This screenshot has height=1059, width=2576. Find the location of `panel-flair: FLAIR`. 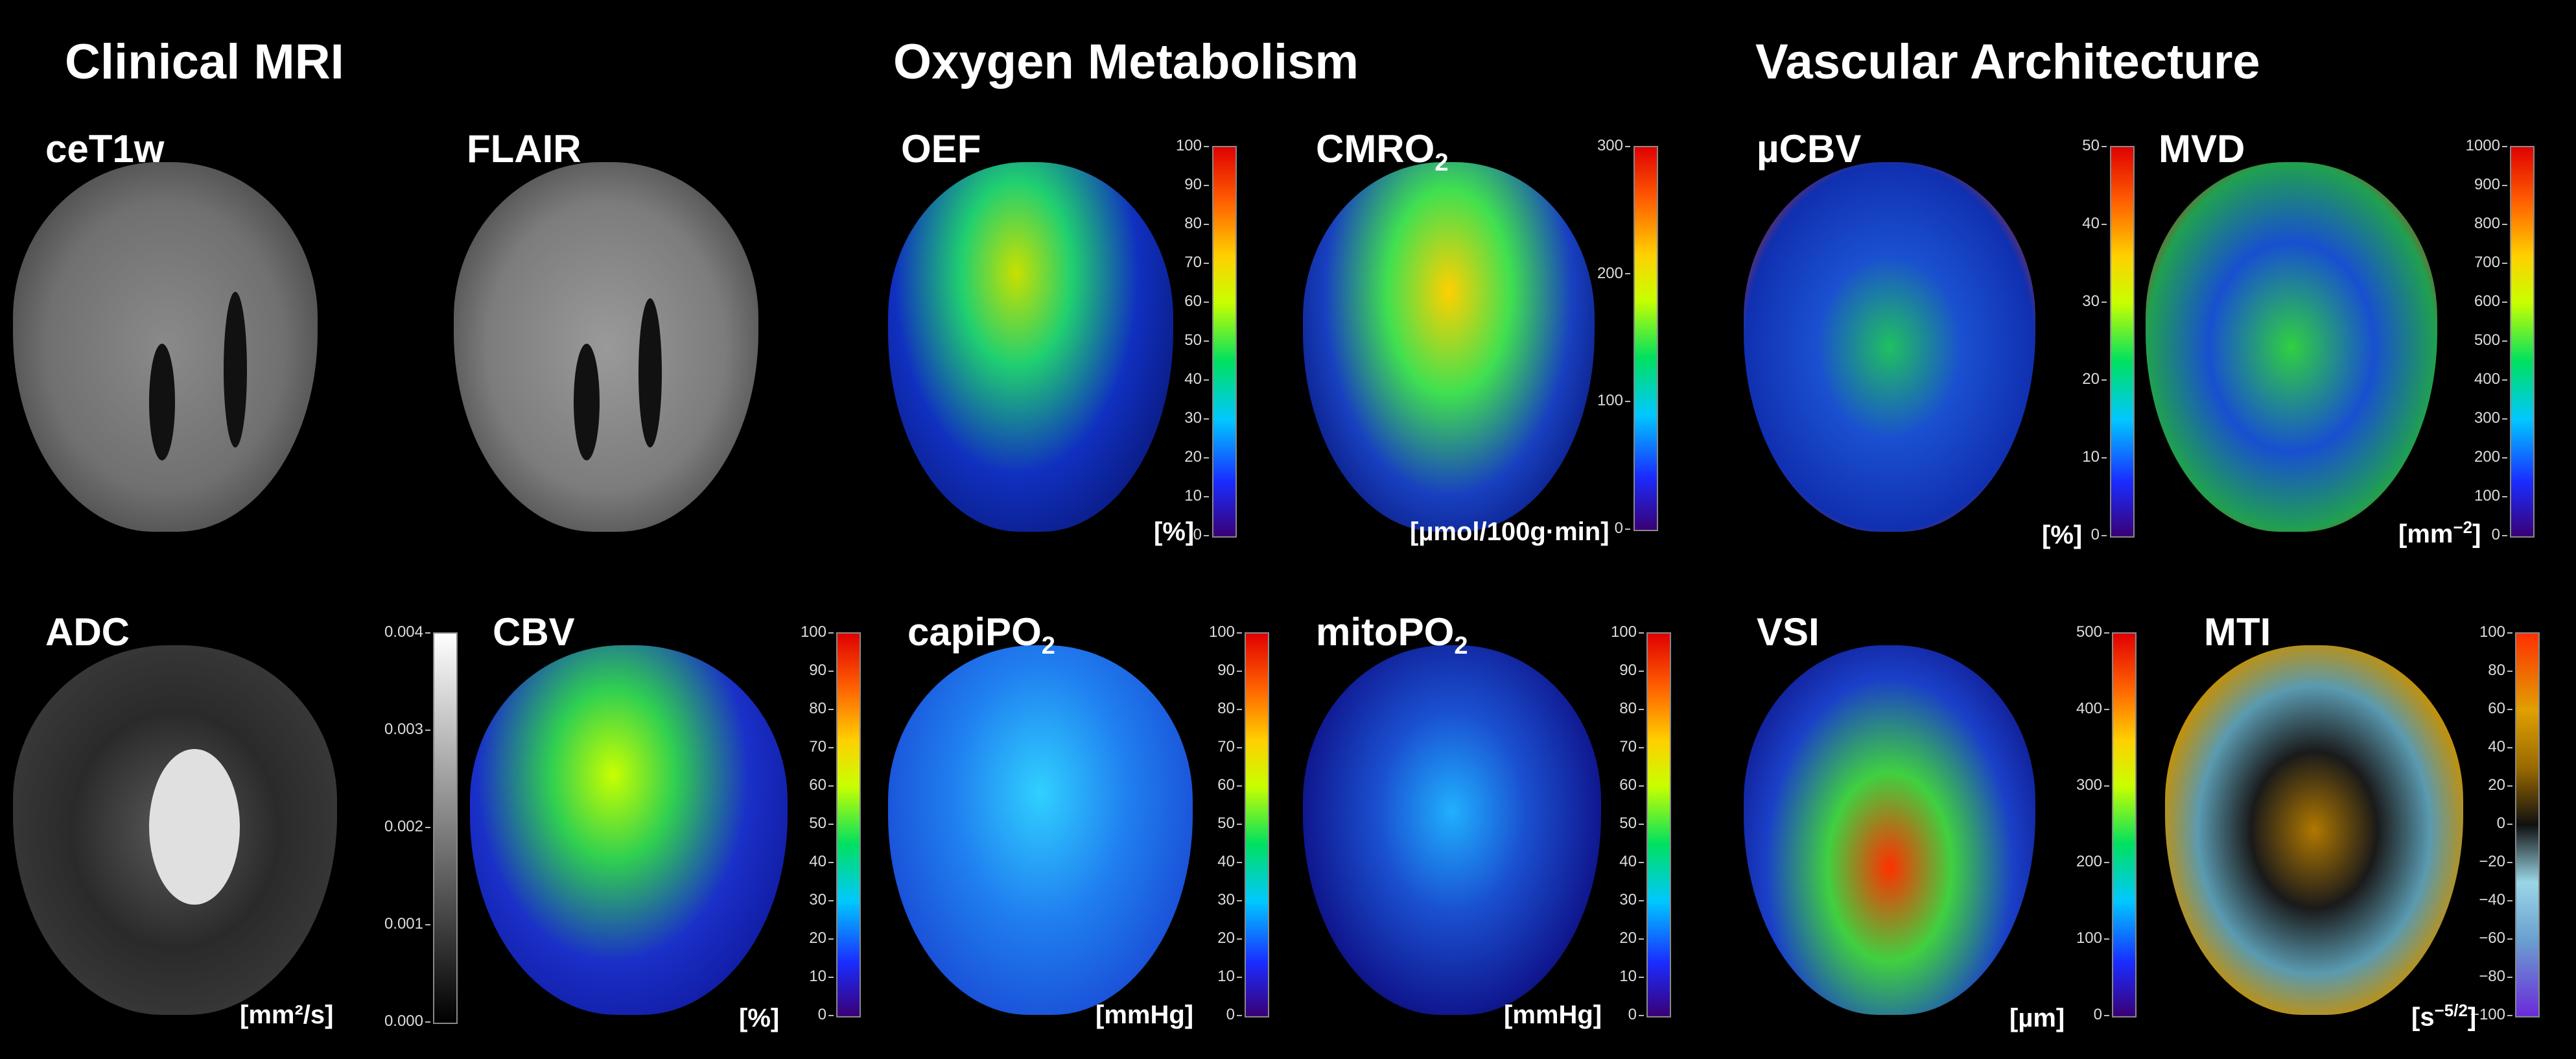

panel-flair: FLAIR is located at coordinates (609, 337).